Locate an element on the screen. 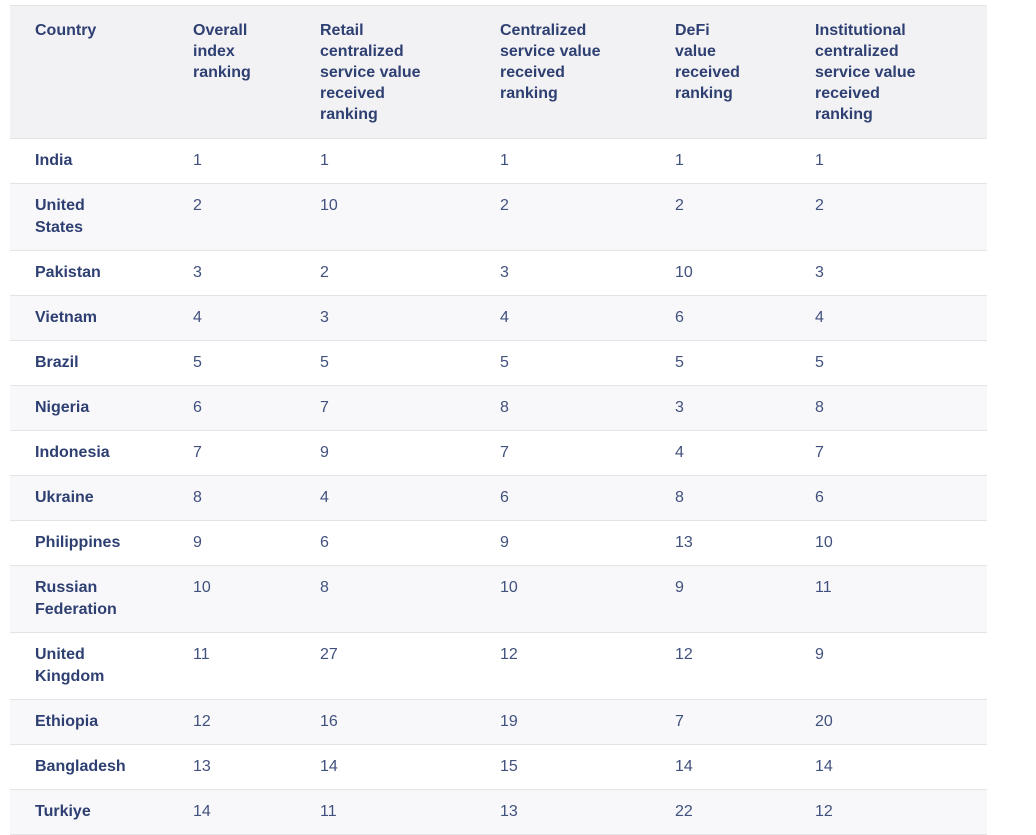 This screenshot has width=1036, height=835. country-cell: Ukraine is located at coordinates (89, 498).